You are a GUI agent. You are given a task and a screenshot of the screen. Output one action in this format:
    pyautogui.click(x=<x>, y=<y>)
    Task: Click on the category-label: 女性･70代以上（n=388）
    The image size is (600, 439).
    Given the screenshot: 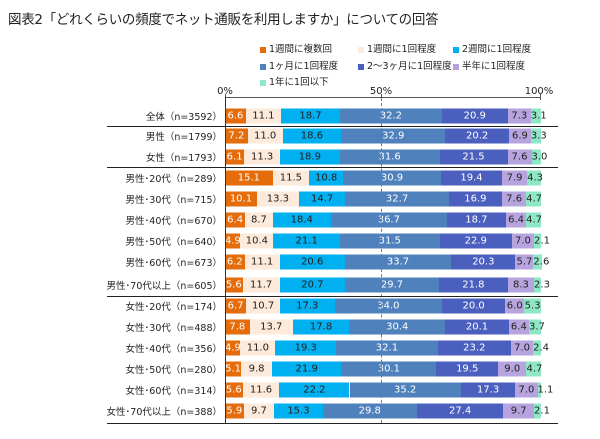 What is the action you would take?
    pyautogui.click(x=164, y=412)
    